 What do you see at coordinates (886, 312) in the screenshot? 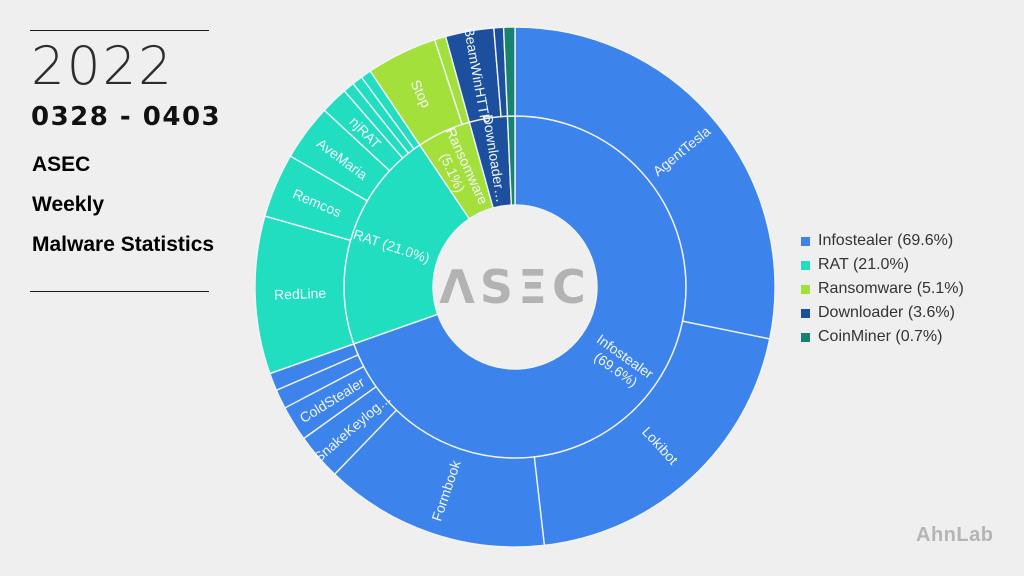
I see `legend-label: Downloader (3.6%)` at bounding box center [886, 312].